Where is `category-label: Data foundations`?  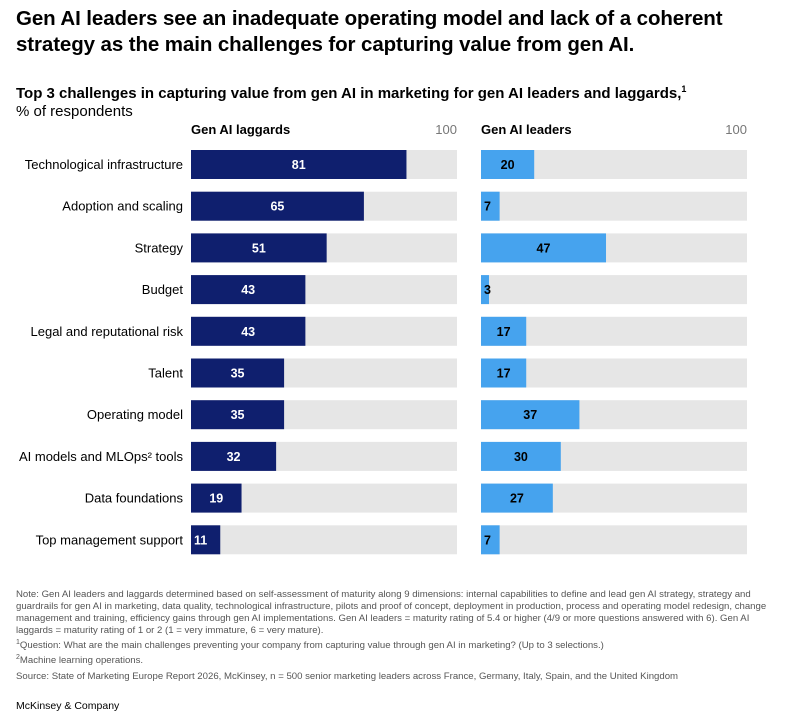
category-label: Data foundations is located at coordinates (134, 498).